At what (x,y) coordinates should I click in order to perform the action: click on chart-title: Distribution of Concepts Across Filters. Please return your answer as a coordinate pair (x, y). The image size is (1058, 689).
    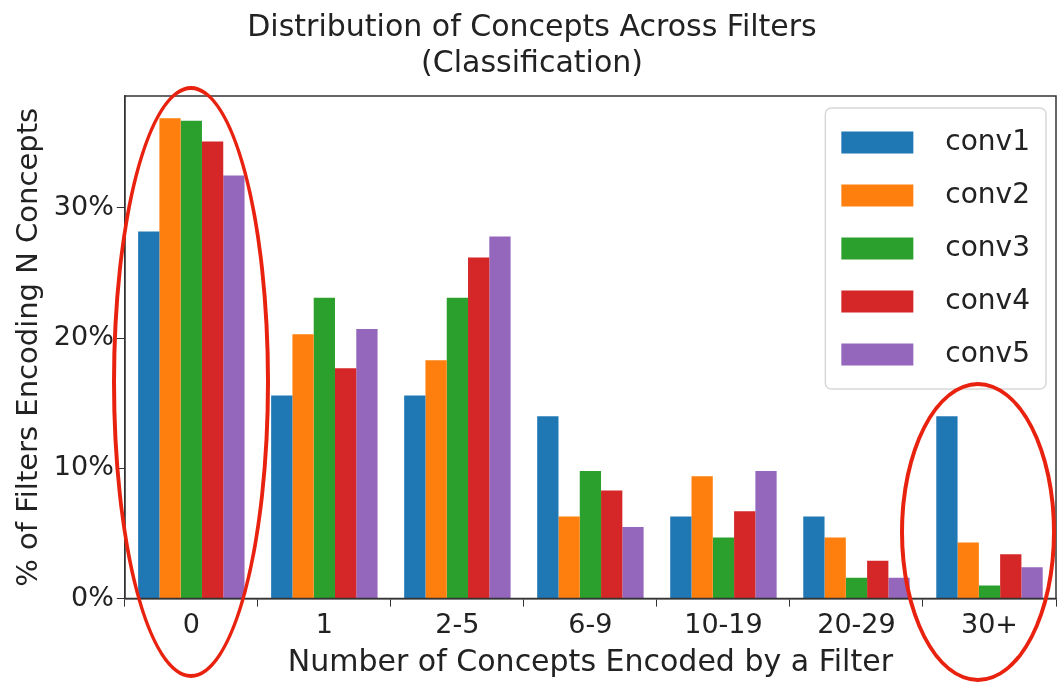
    Looking at the image, I should click on (532, 25).